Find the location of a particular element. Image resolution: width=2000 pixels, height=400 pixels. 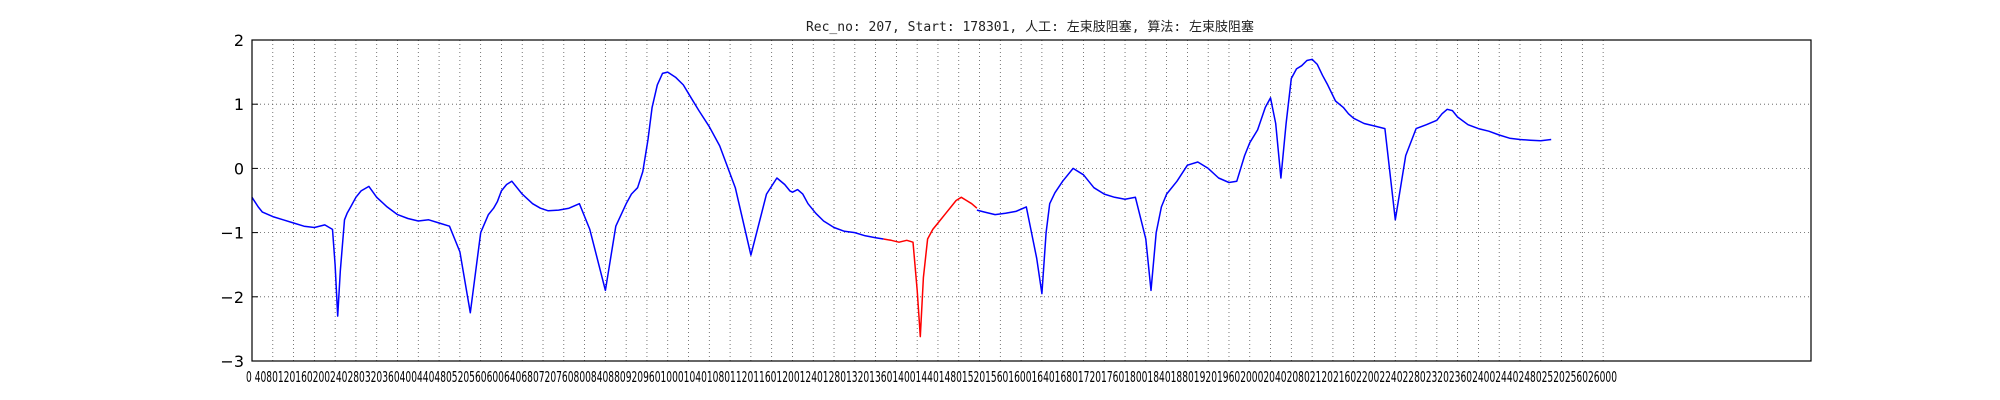

y-tick-label: 0 is located at coordinates (239, 168).